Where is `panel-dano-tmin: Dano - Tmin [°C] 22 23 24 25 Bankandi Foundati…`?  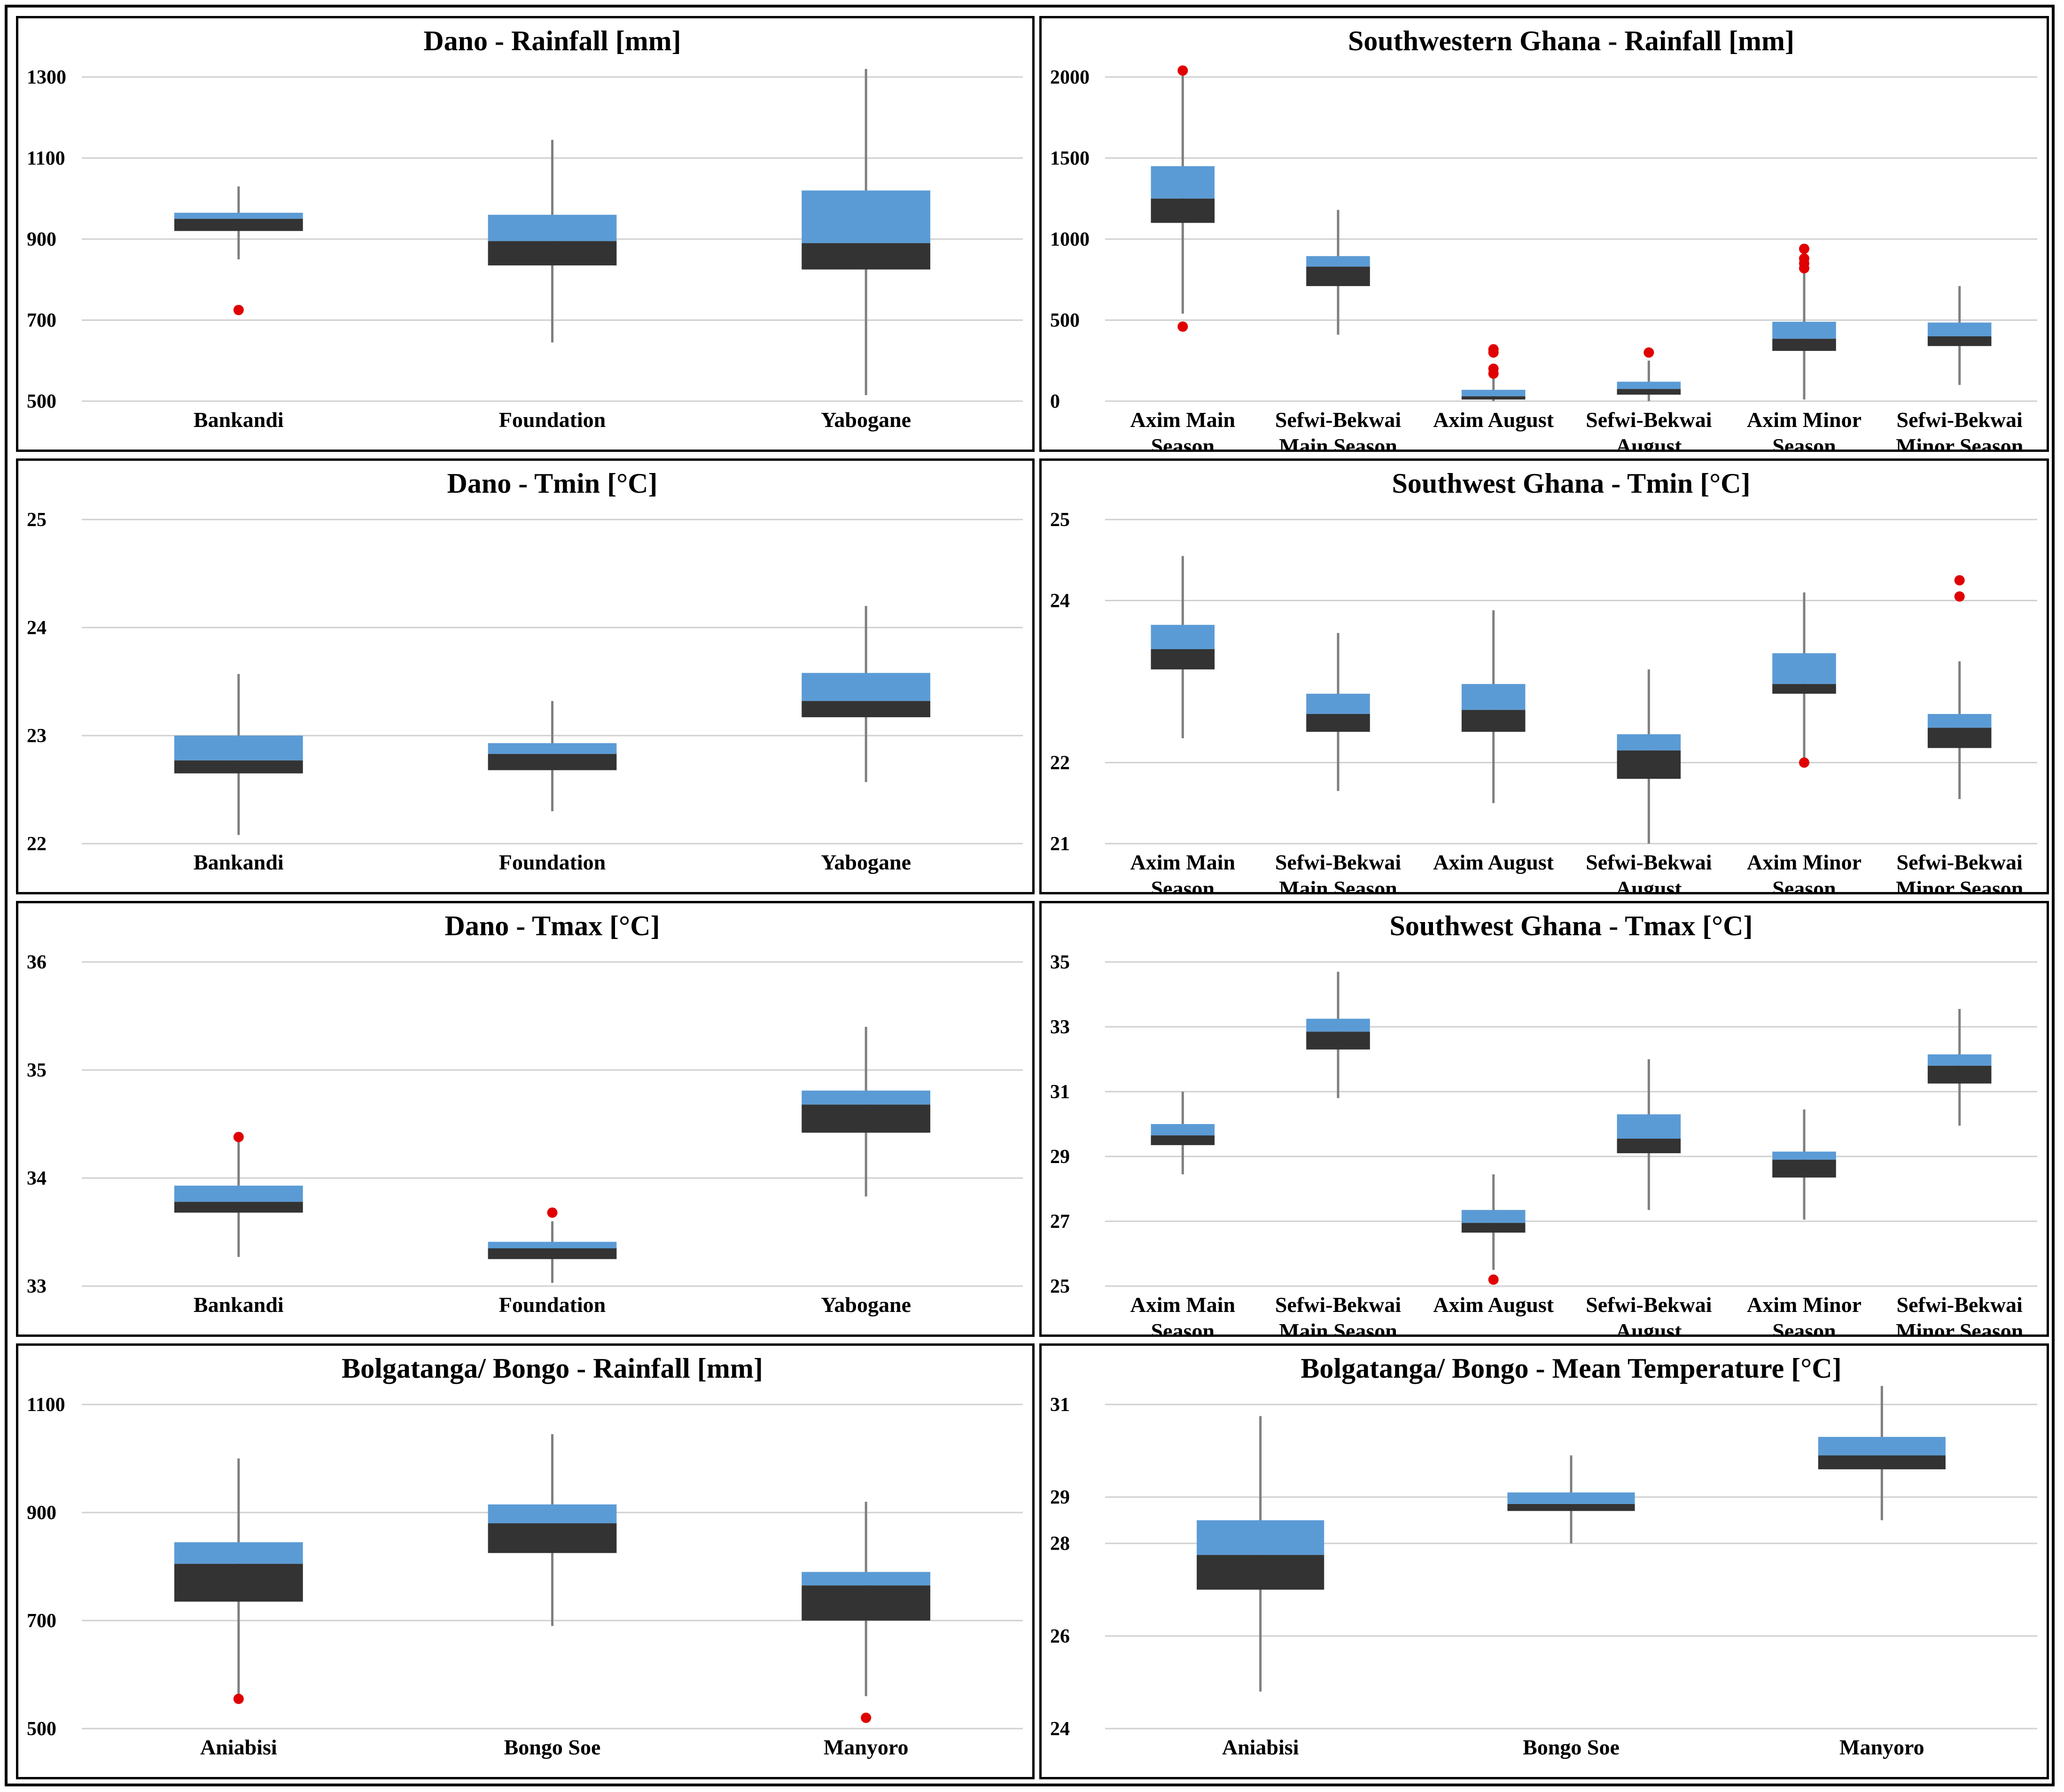
panel-dano-tmin: Dano - Tmin [°C] 22 23 24 25 Bankandi Foundati… is located at coordinates (525, 676).